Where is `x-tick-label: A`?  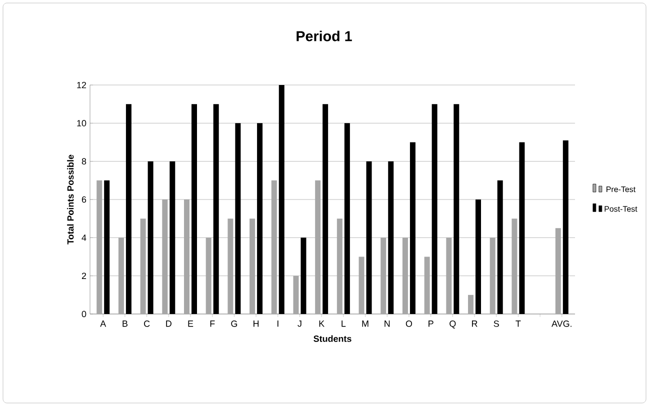
x-tick-label: A is located at coordinates (103, 323).